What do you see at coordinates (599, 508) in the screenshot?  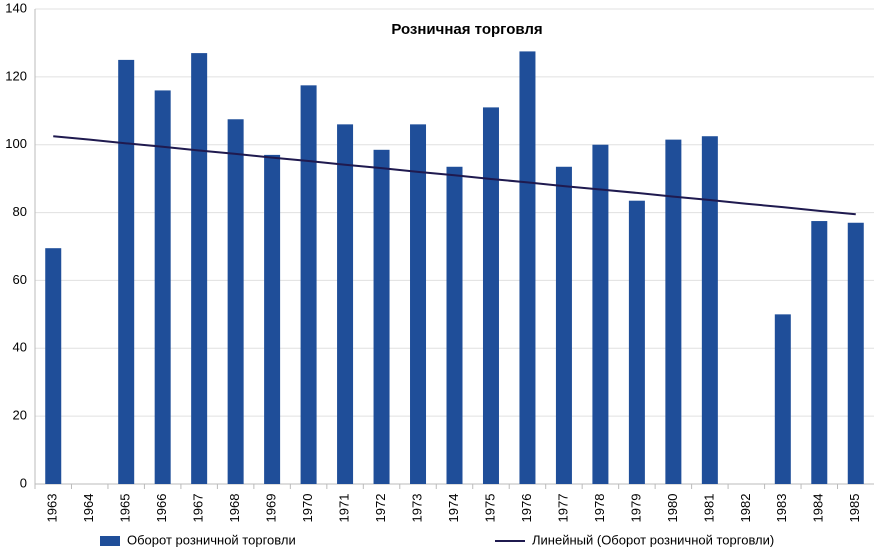 I see `x-tick-label: 1978` at bounding box center [599, 508].